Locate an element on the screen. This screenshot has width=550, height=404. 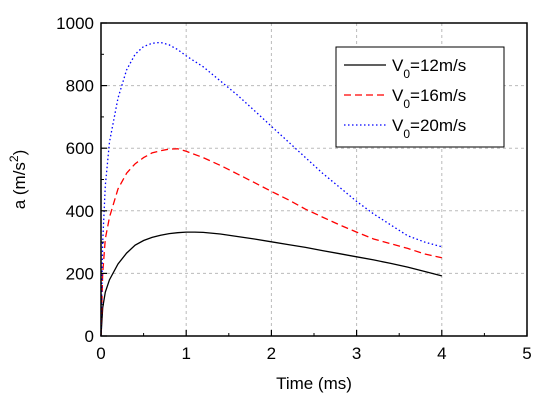
x-tick-label: 5 is located at coordinates (526, 353).